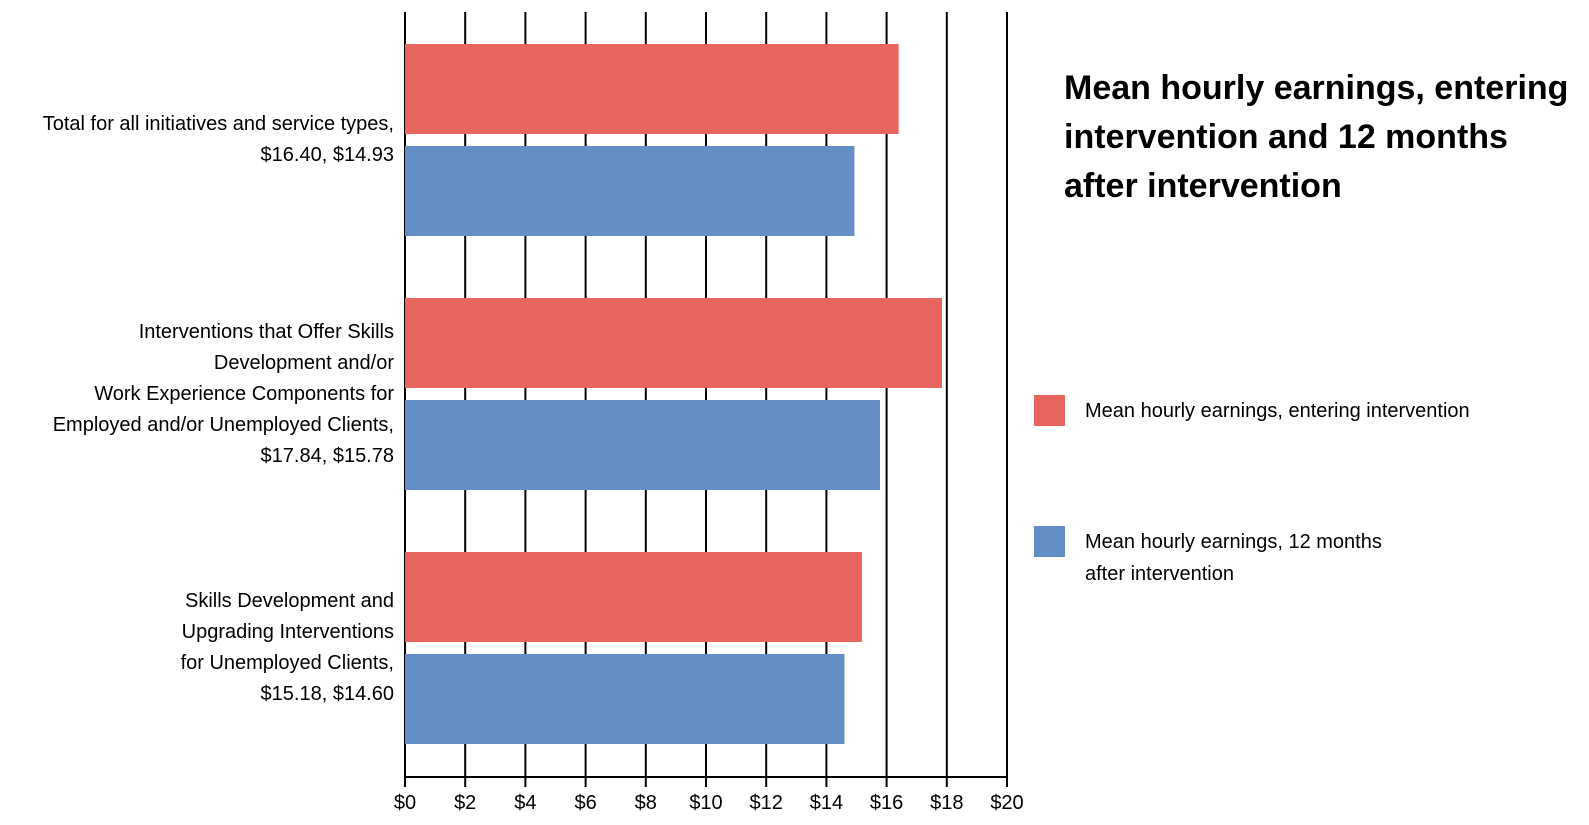  What do you see at coordinates (289, 601) in the screenshot?
I see `category-label-line: Skills Development and` at bounding box center [289, 601].